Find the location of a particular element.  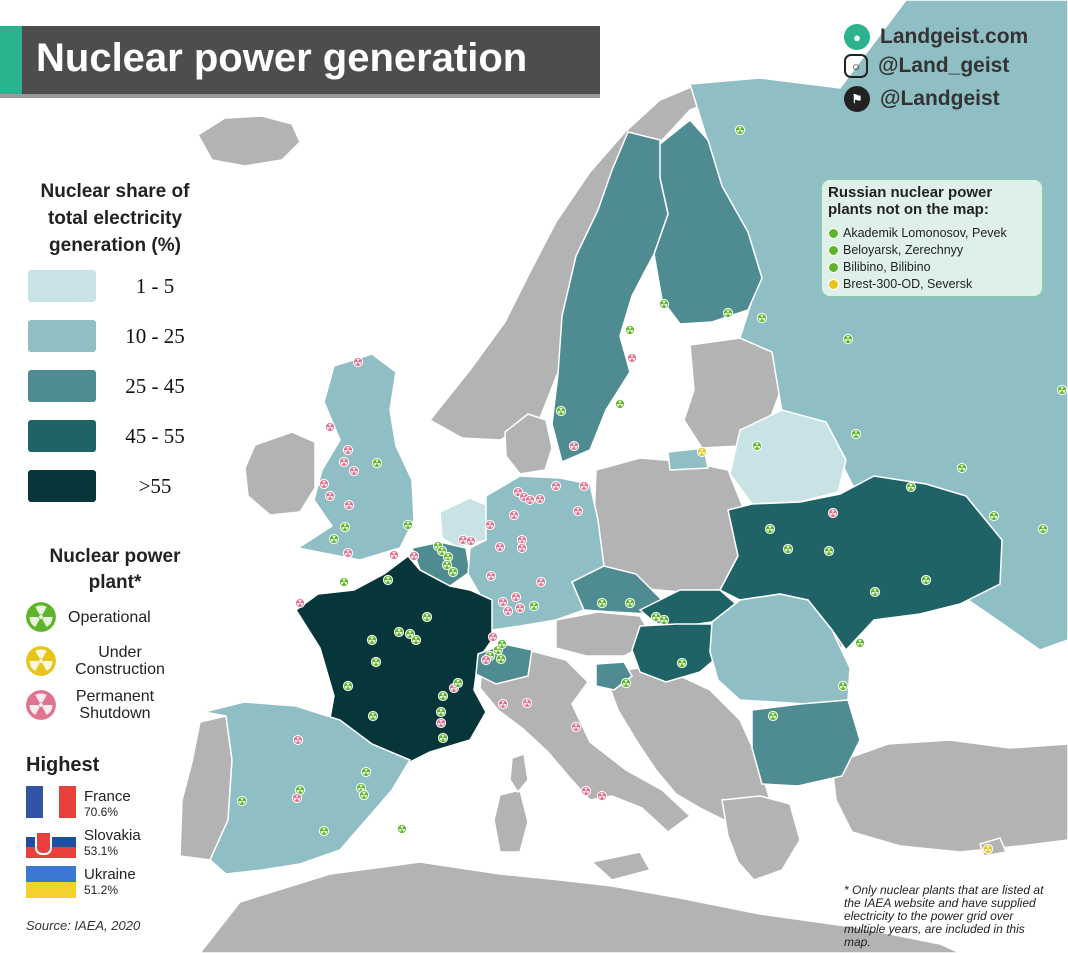

plant-legend-title: Nuclear power plant* is located at coordinates (115, 570).